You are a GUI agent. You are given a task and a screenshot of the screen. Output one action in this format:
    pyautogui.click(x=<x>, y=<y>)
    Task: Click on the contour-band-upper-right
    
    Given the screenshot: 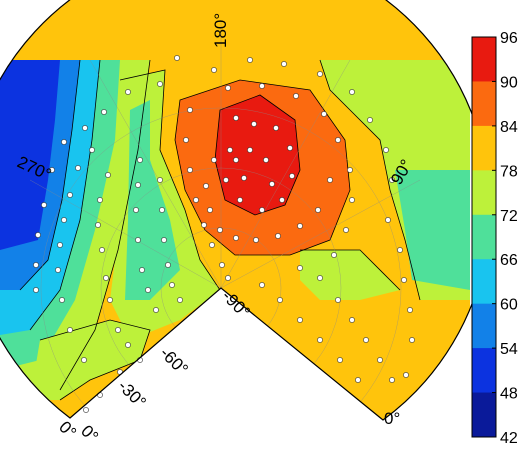 What is the action you would take?
    pyautogui.click(x=395, y=100)
    